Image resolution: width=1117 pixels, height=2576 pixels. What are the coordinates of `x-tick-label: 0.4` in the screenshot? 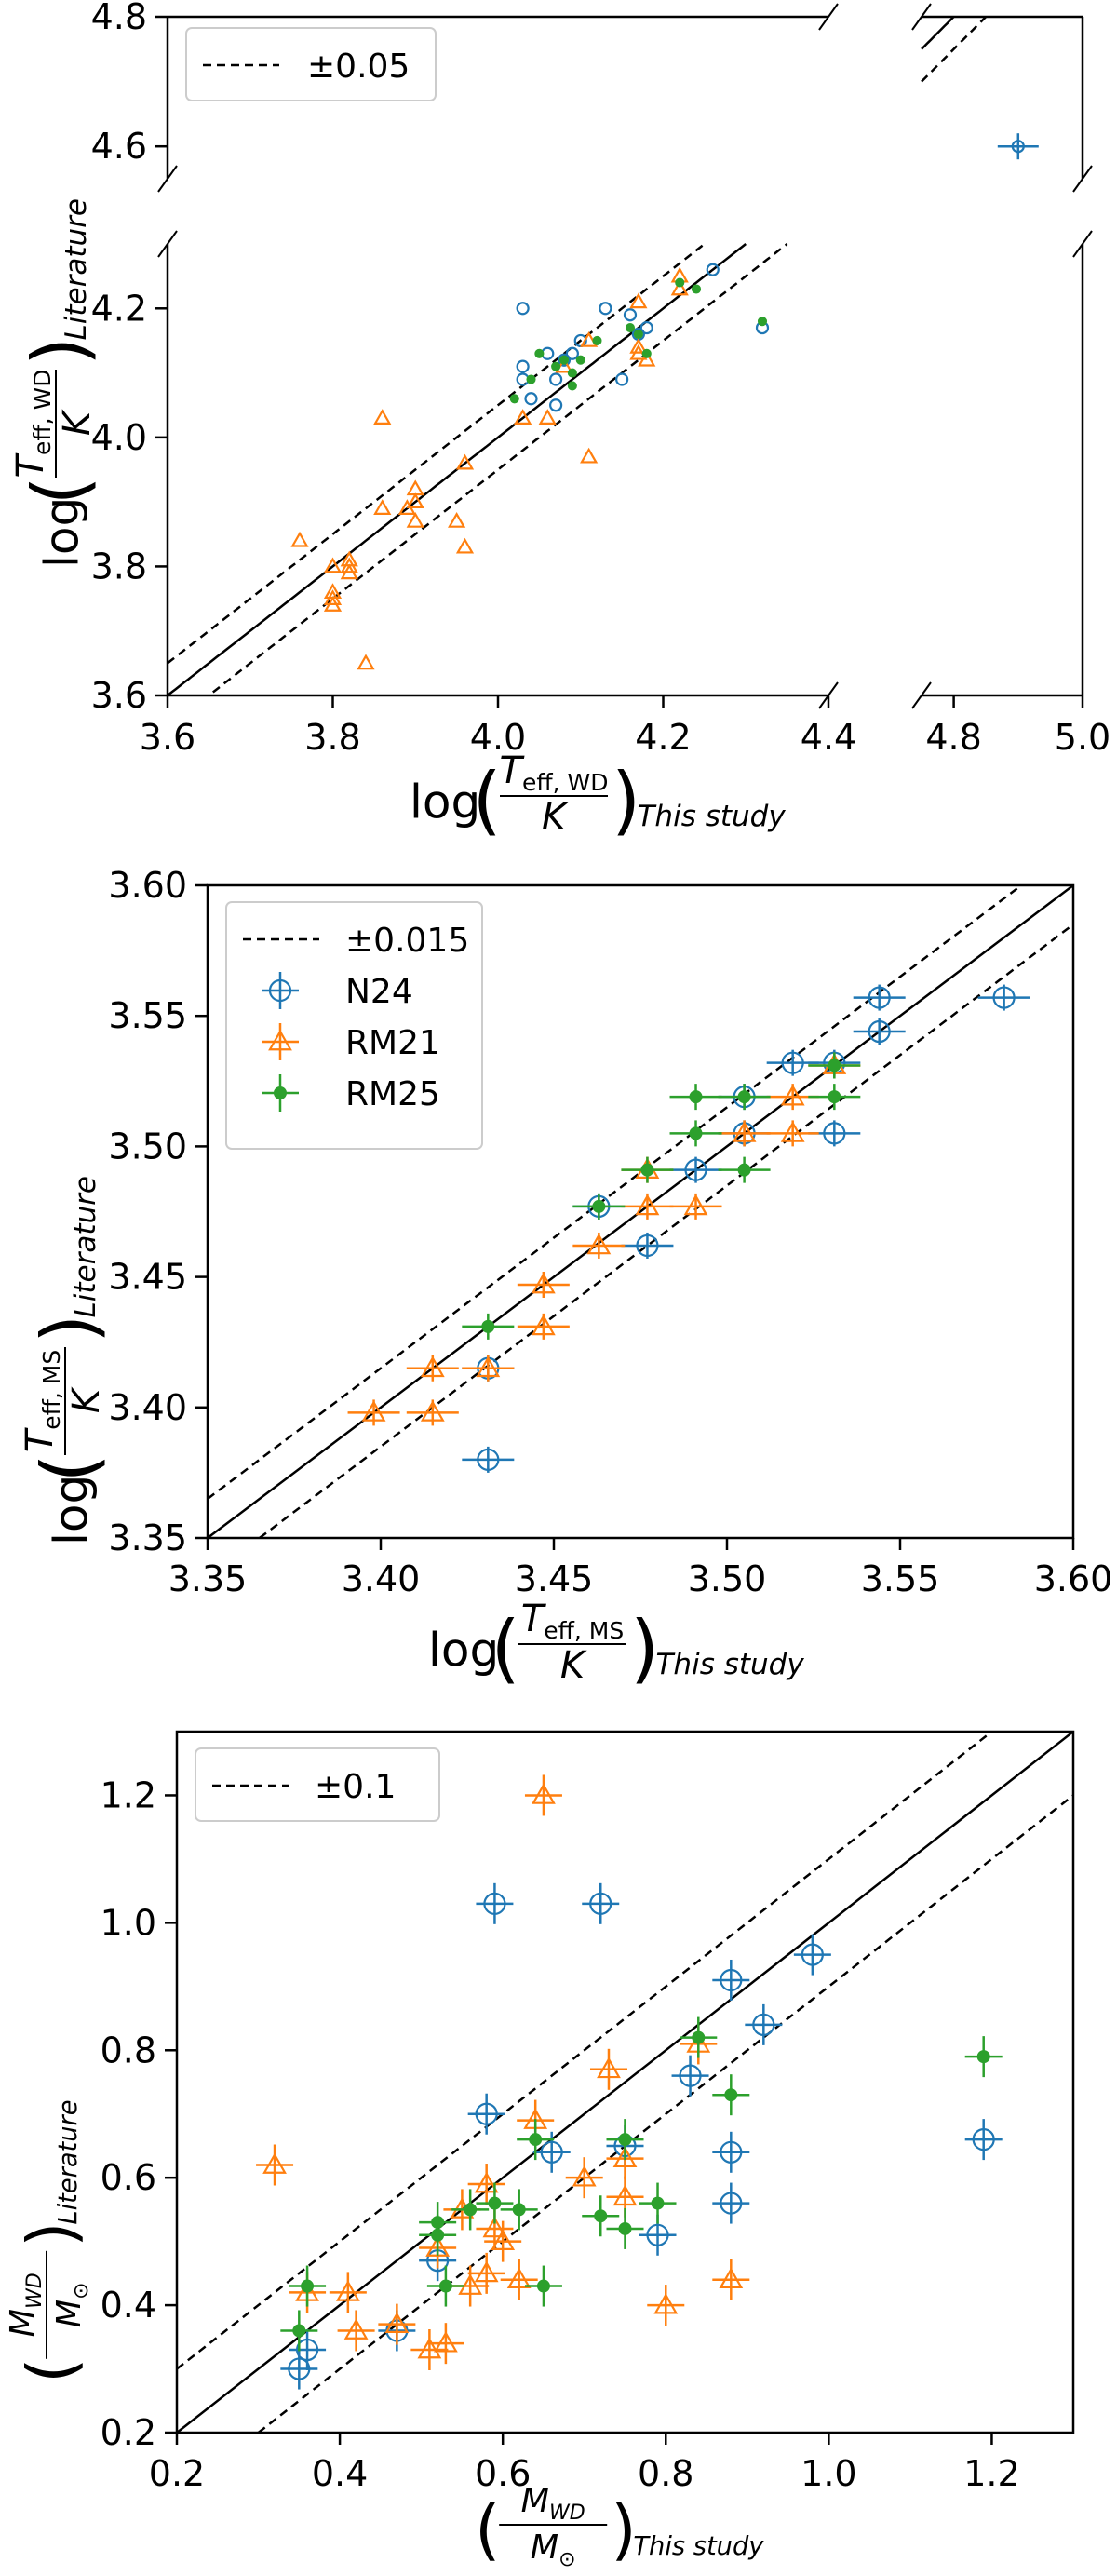 It's located at (340, 2473).